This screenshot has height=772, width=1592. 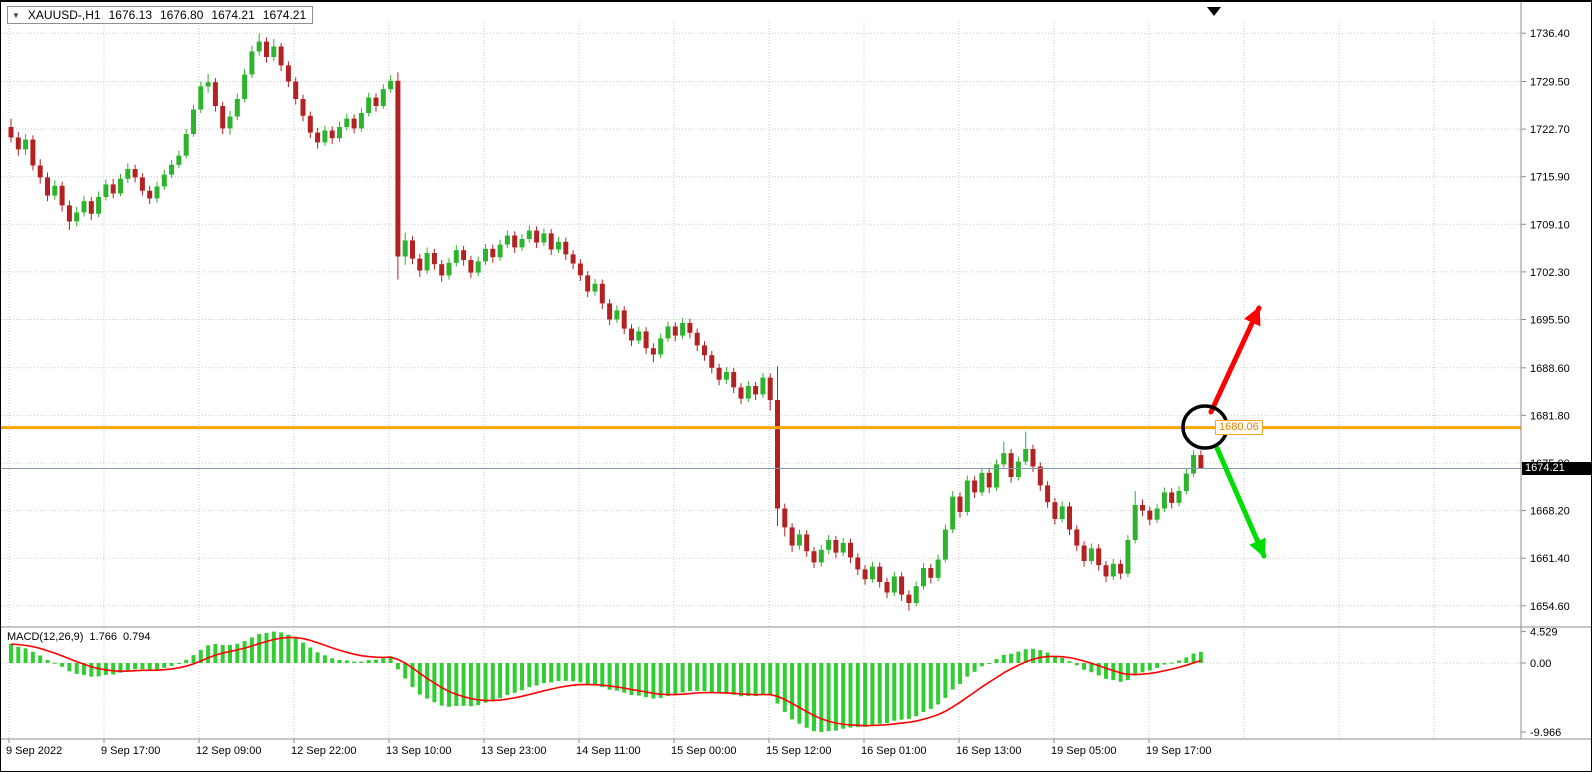 What do you see at coordinates (1239, 427) in the screenshot?
I see `hline-price-label: 1680.06` at bounding box center [1239, 427].